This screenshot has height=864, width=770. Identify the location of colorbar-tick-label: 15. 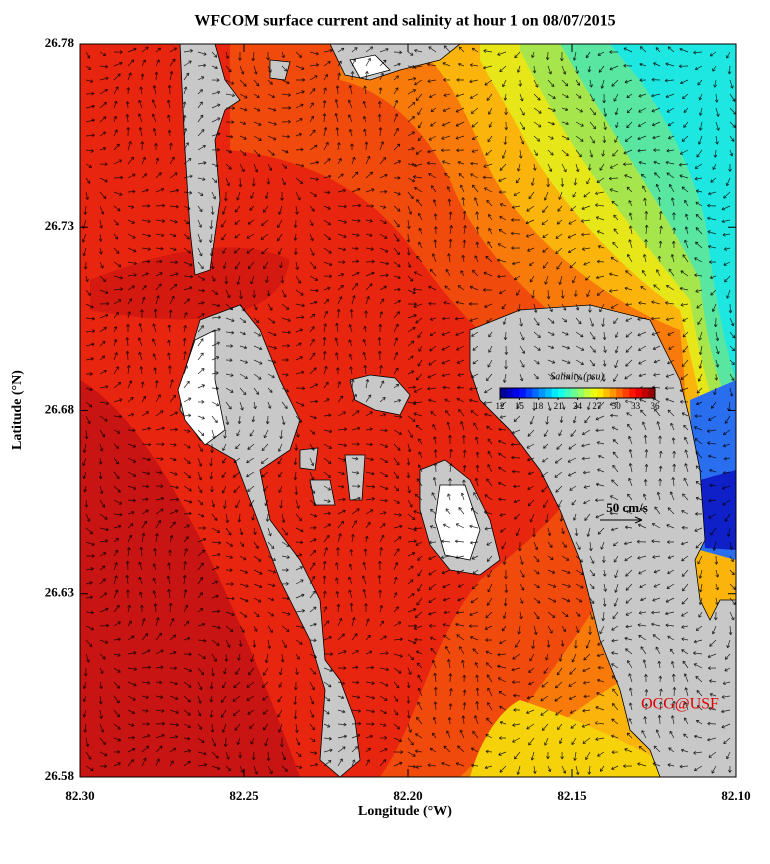
(520, 406).